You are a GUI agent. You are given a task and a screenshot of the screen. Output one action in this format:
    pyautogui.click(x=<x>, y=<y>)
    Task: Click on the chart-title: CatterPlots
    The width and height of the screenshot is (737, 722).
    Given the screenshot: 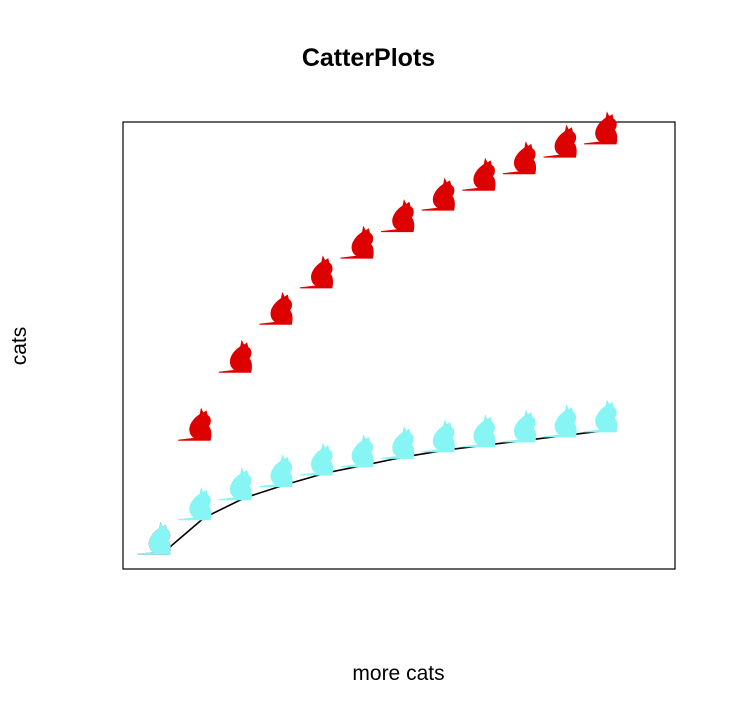 What is the action you would take?
    pyautogui.click(x=368, y=58)
    